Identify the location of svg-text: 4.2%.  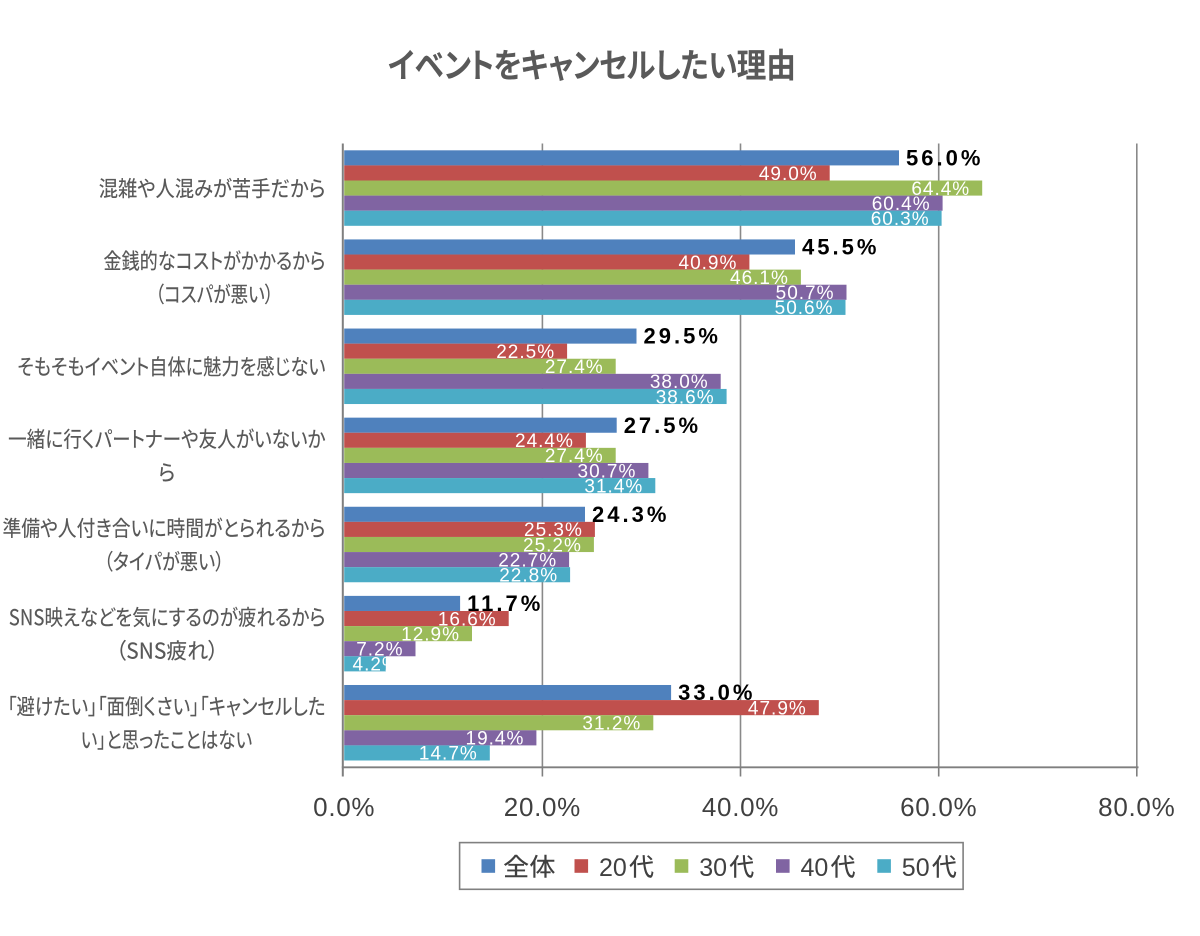
(376, 665).